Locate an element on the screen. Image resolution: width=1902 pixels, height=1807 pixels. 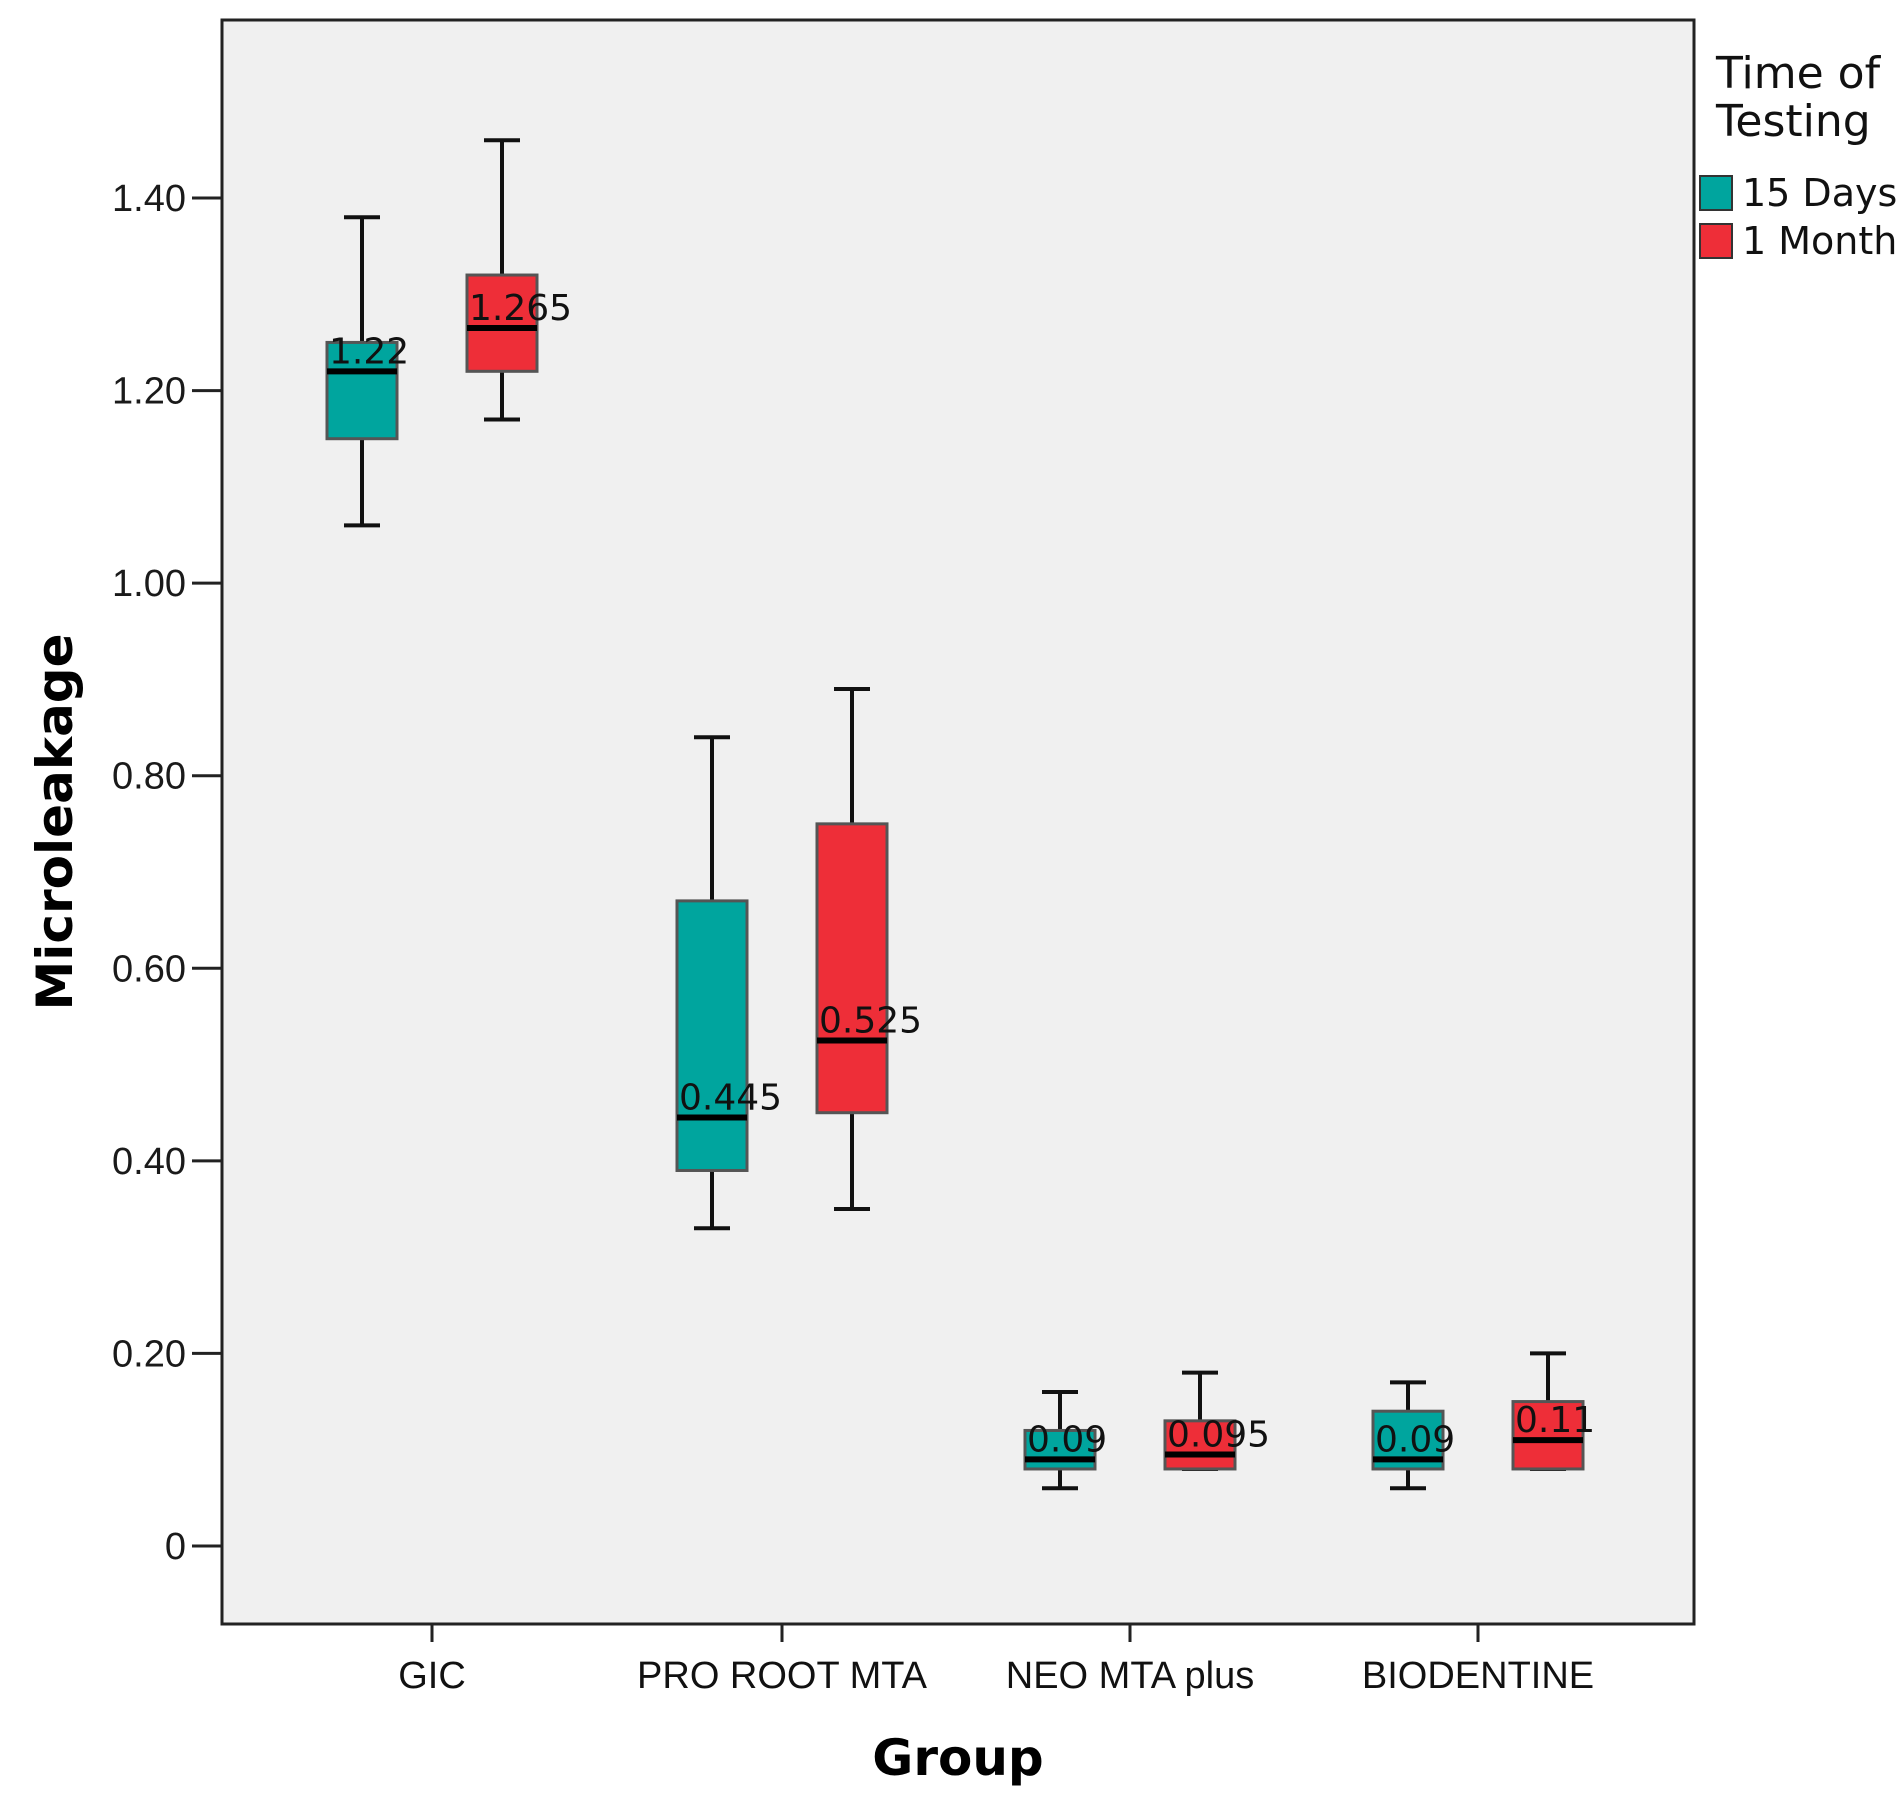
legend-label: 15 Days is located at coordinates (1819, 193).